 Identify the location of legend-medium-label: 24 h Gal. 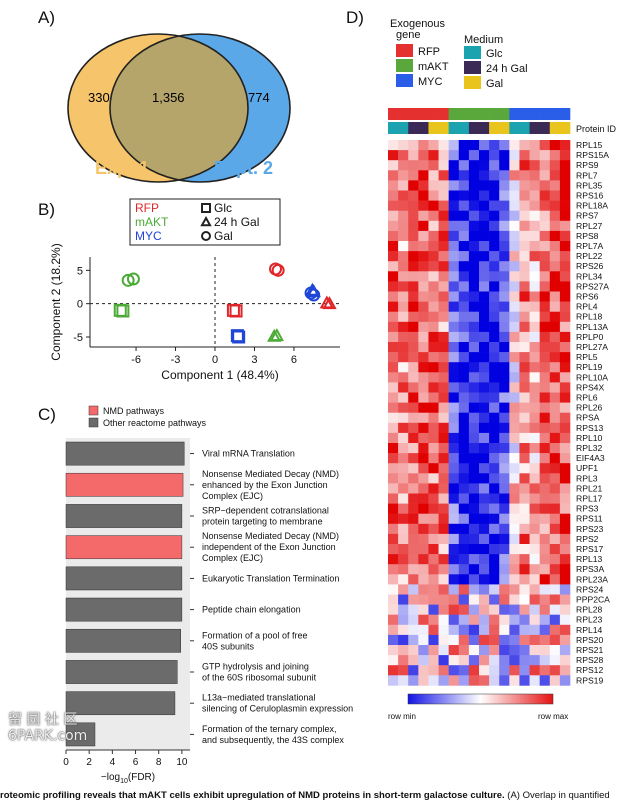
(236, 222).